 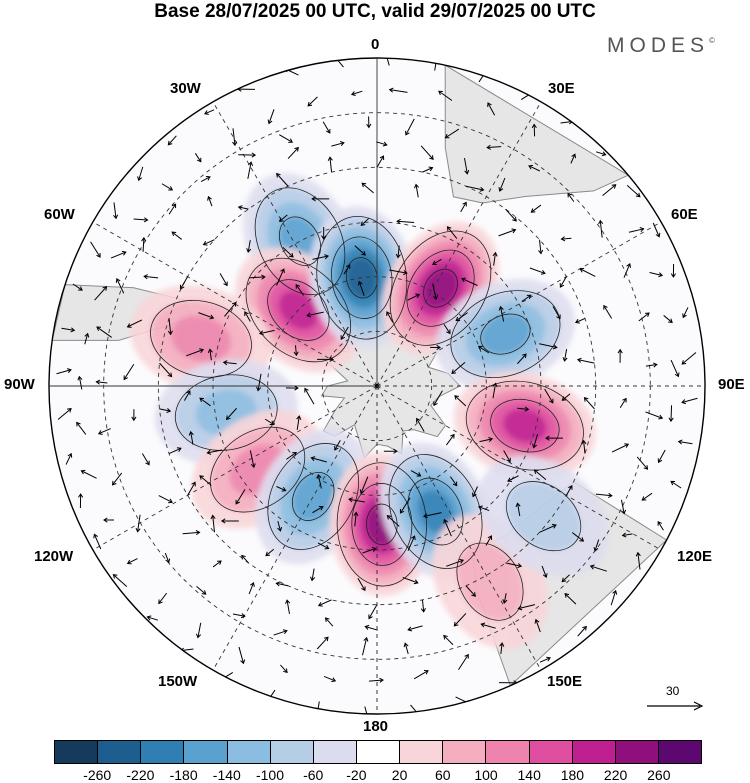 What do you see at coordinates (684, 214) in the screenshot?
I see `lon-label-60e: 60E` at bounding box center [684, 214].